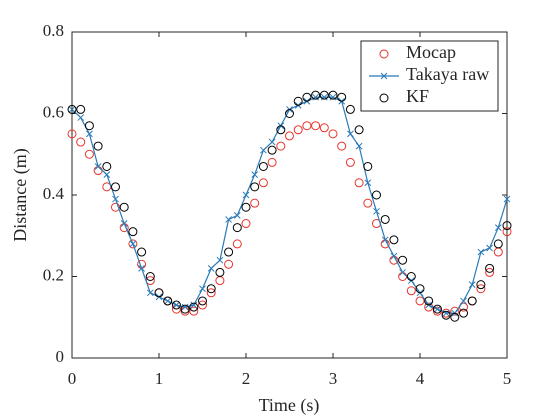 This screenshot has height=420, width=560. Describe the element at coordinates (420, 378) in the screenshot. I see `x-tick-label: 4` at that location.